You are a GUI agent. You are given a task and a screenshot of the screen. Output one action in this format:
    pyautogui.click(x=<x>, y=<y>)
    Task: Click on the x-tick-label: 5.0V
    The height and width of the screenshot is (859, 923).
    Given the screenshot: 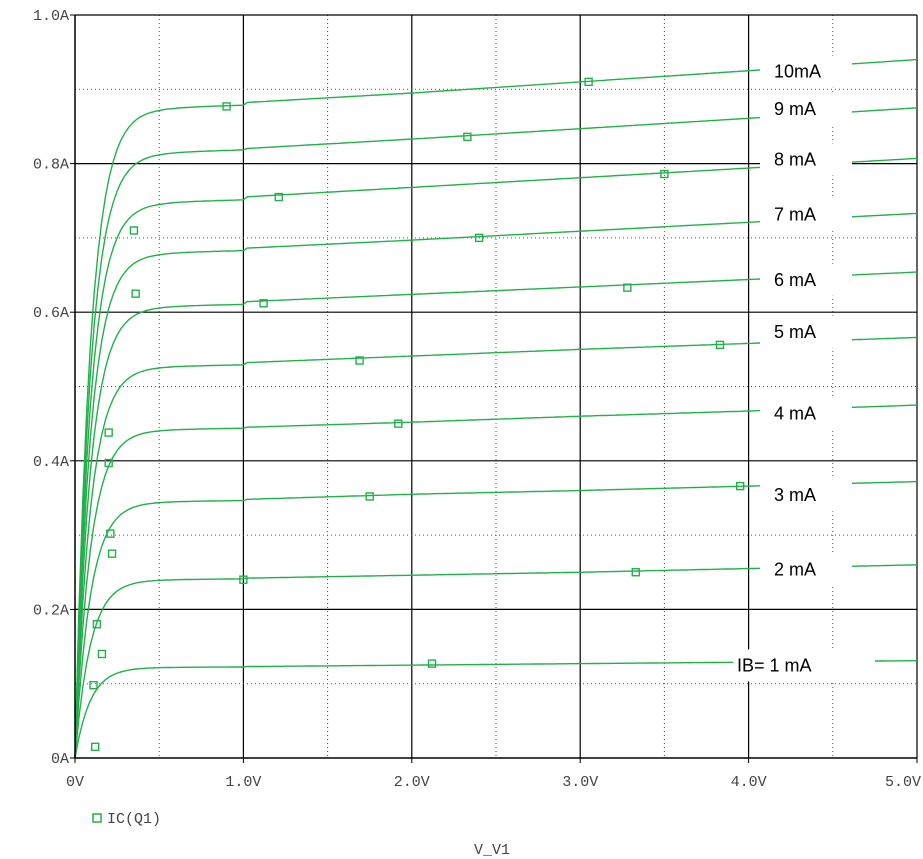 What is the action you would take?
    pyautogui.click(x=903, y=782)
    